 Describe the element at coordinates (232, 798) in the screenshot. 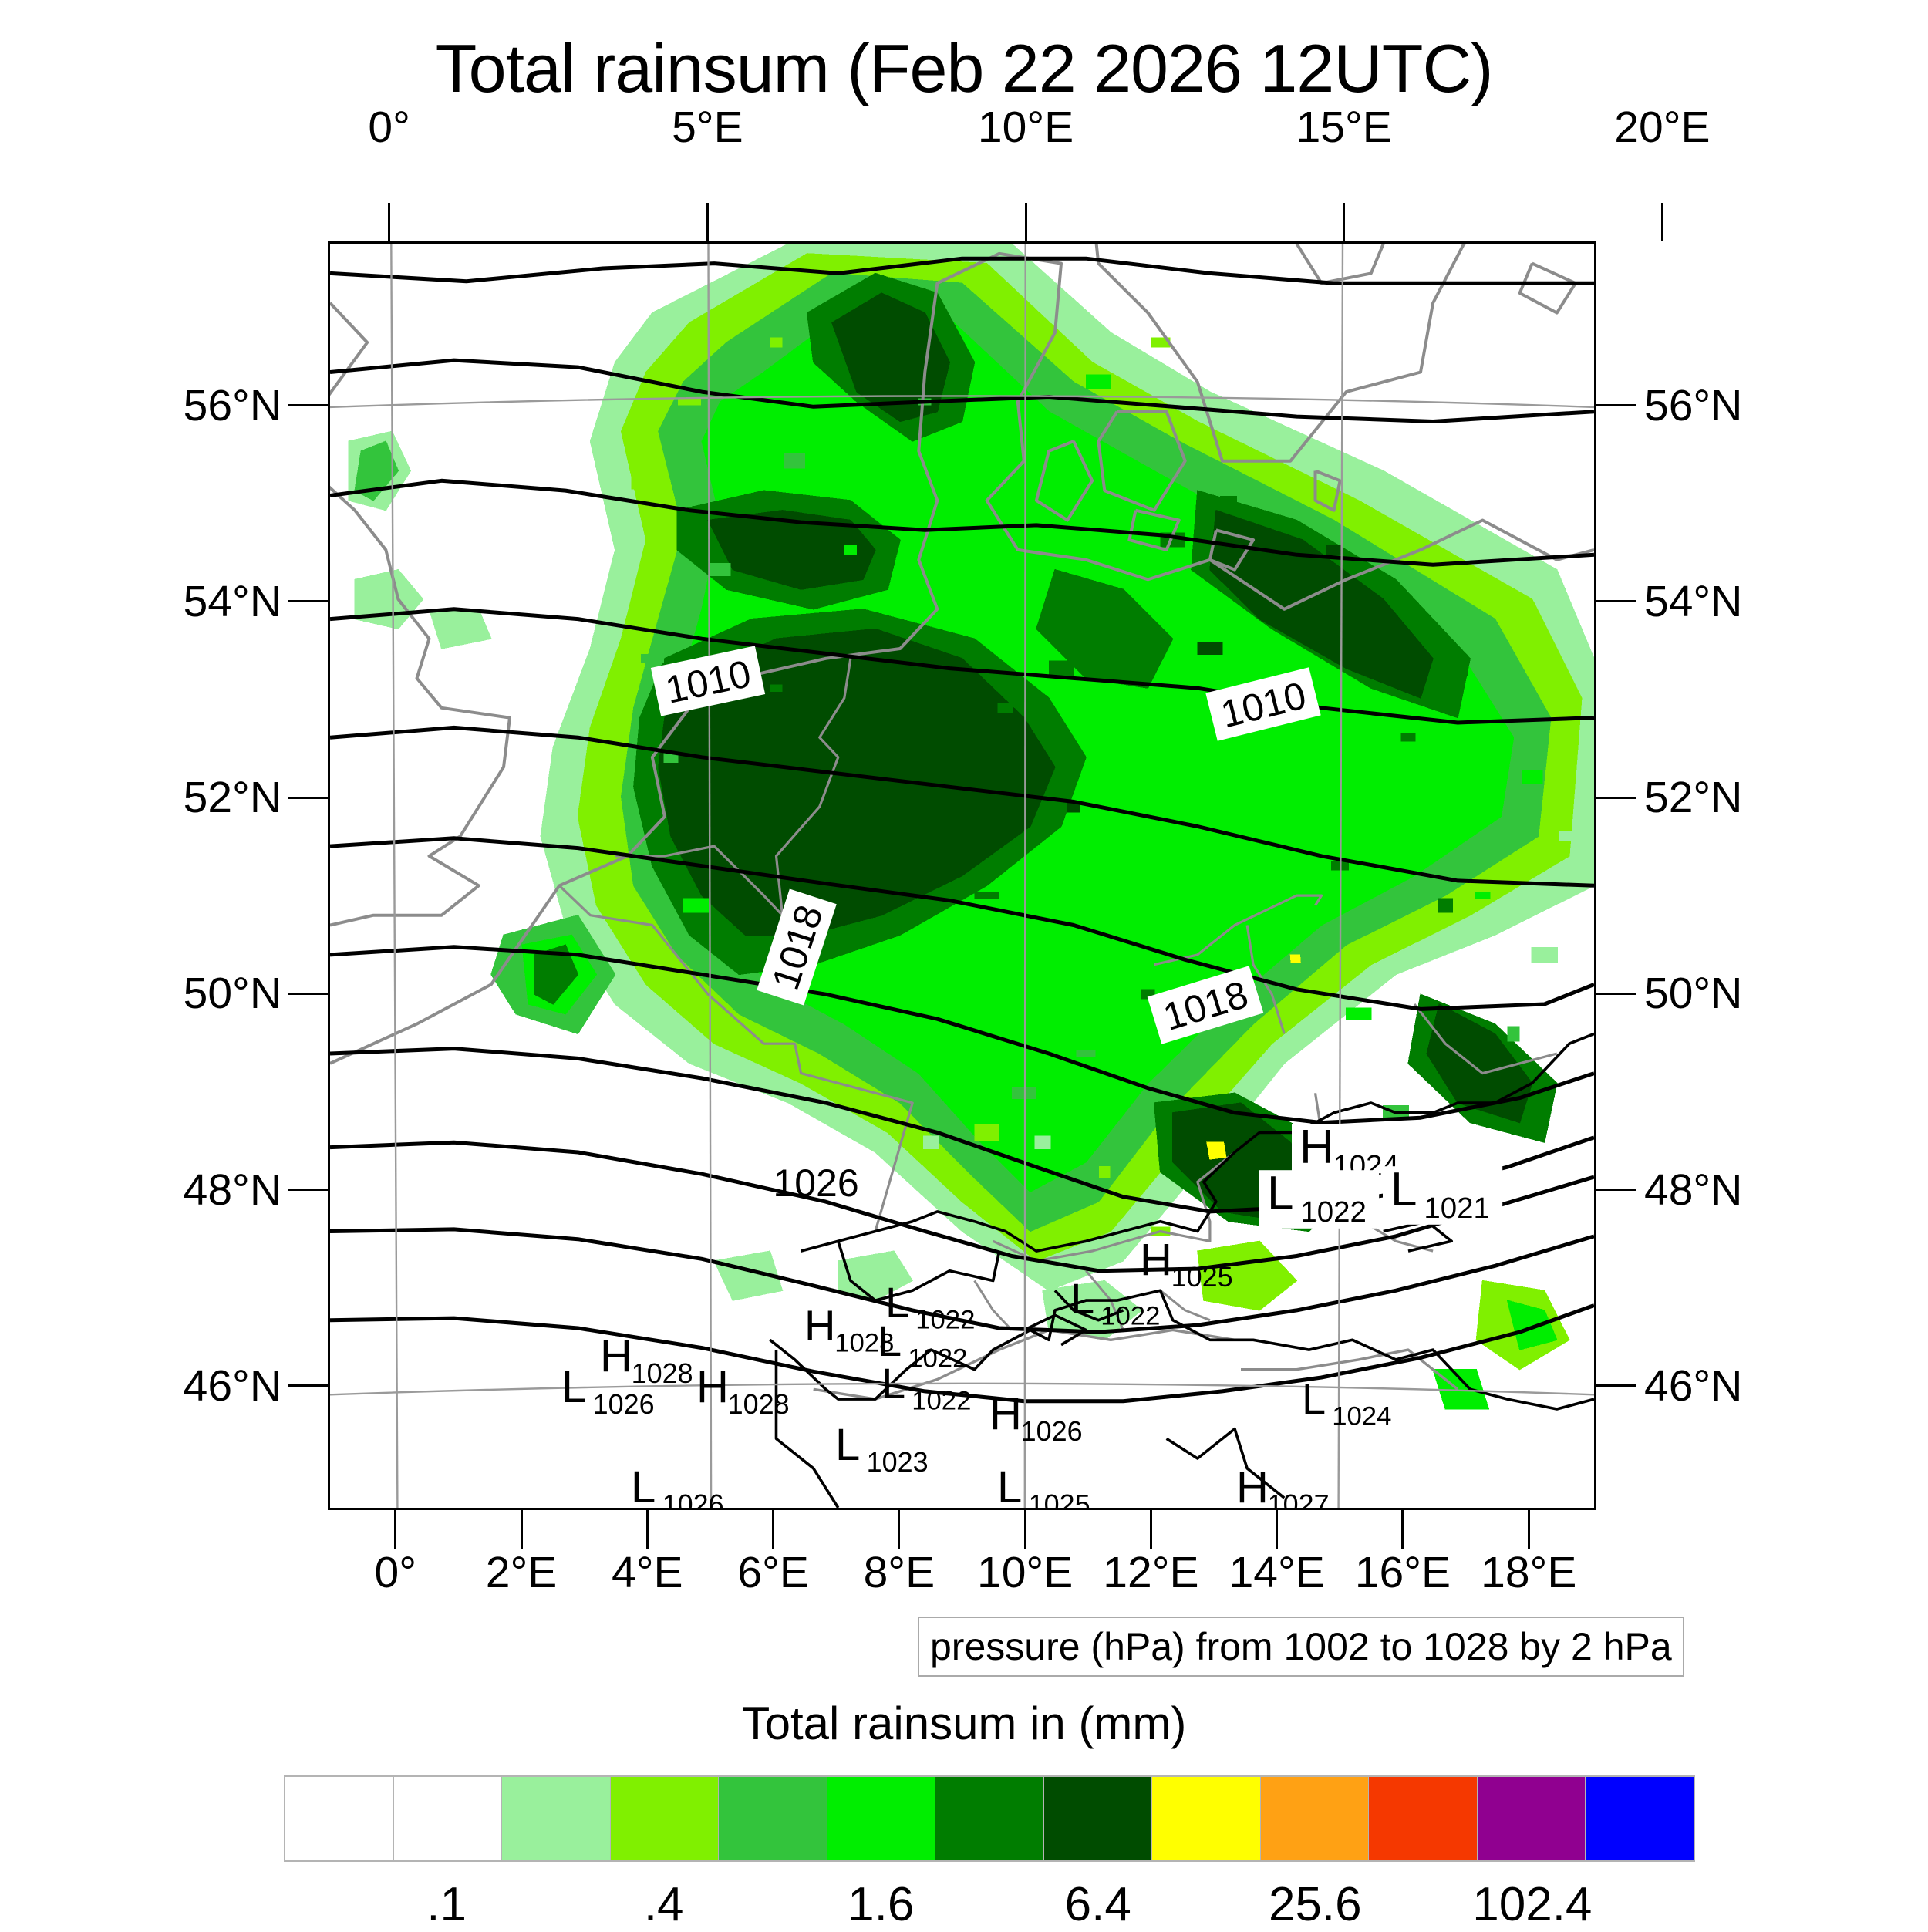

I see `left-axis-label: 52°N` at that location.